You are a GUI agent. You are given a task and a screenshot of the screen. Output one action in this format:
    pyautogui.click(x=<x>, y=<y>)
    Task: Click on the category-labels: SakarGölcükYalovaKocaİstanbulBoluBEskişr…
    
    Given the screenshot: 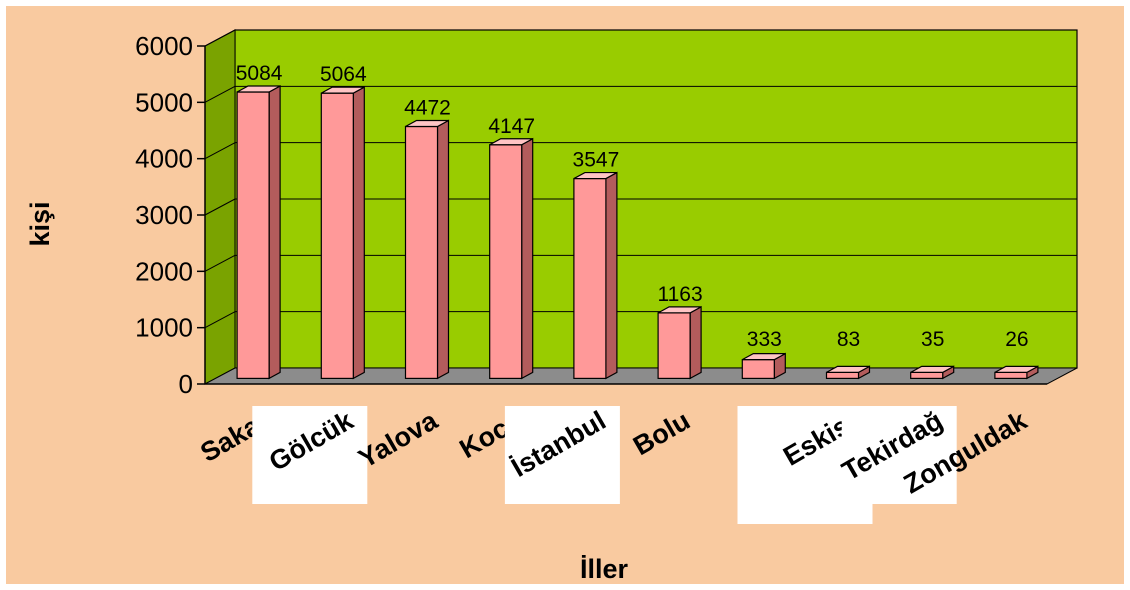 What is the action you would take?
    pyautogui.click(x=614, y=464)
    